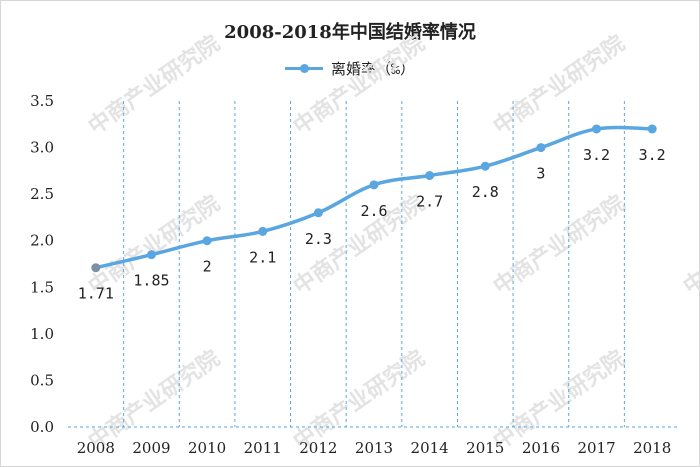 The width and height of the screenshot is (700, 467). What do you see at coordinates (303, 68) in the screenshot?
I see `legend-marker` at bounding box center [303, 68].